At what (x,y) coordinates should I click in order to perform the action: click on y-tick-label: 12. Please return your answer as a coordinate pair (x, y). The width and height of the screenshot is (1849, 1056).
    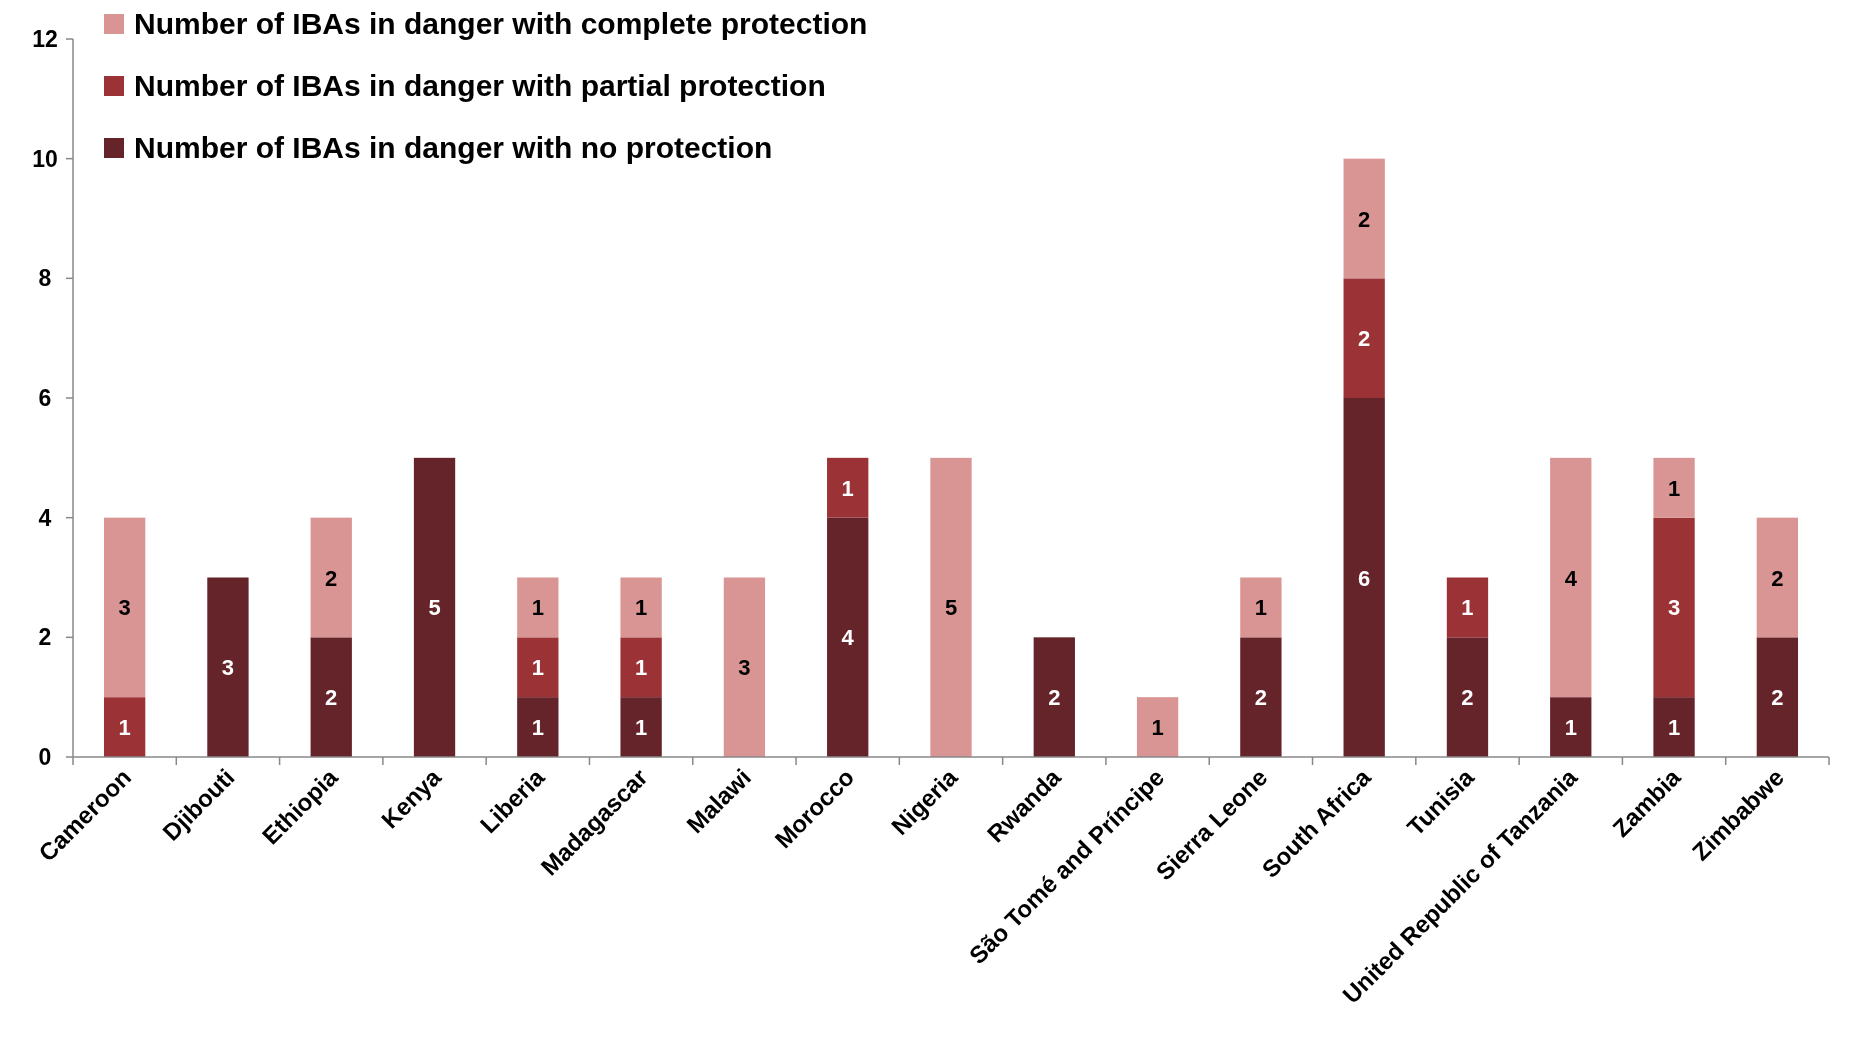
    Looking at the image, I should click on (45, 39).